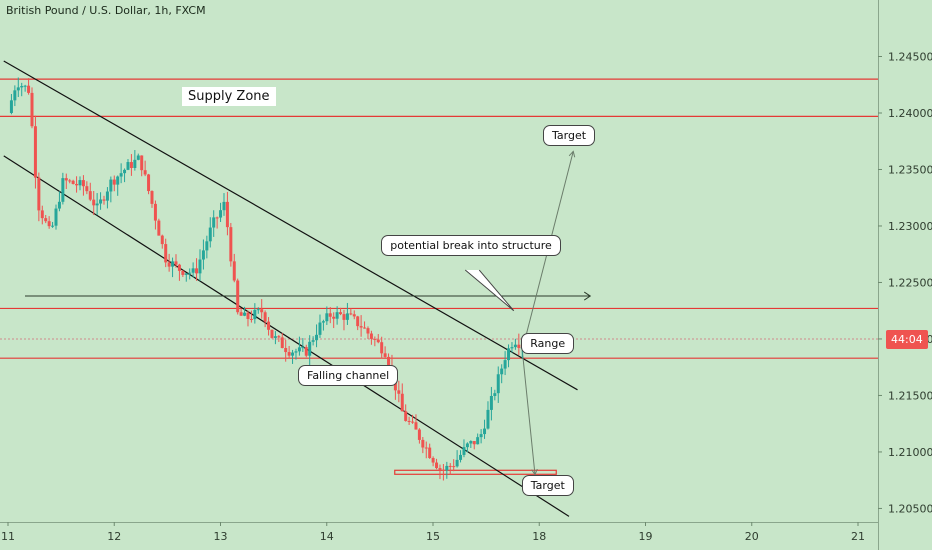  What do you see at coordinates (433, 536) in the screenshot?
I see `x-tick-label: 15` at bounding box center [433, 536].